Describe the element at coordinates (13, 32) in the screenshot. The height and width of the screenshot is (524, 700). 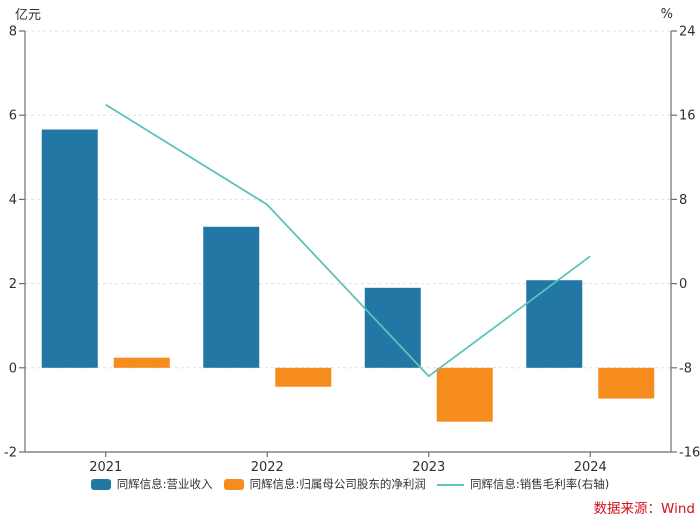
I see `y-axis-tick-label: 8` at that location.